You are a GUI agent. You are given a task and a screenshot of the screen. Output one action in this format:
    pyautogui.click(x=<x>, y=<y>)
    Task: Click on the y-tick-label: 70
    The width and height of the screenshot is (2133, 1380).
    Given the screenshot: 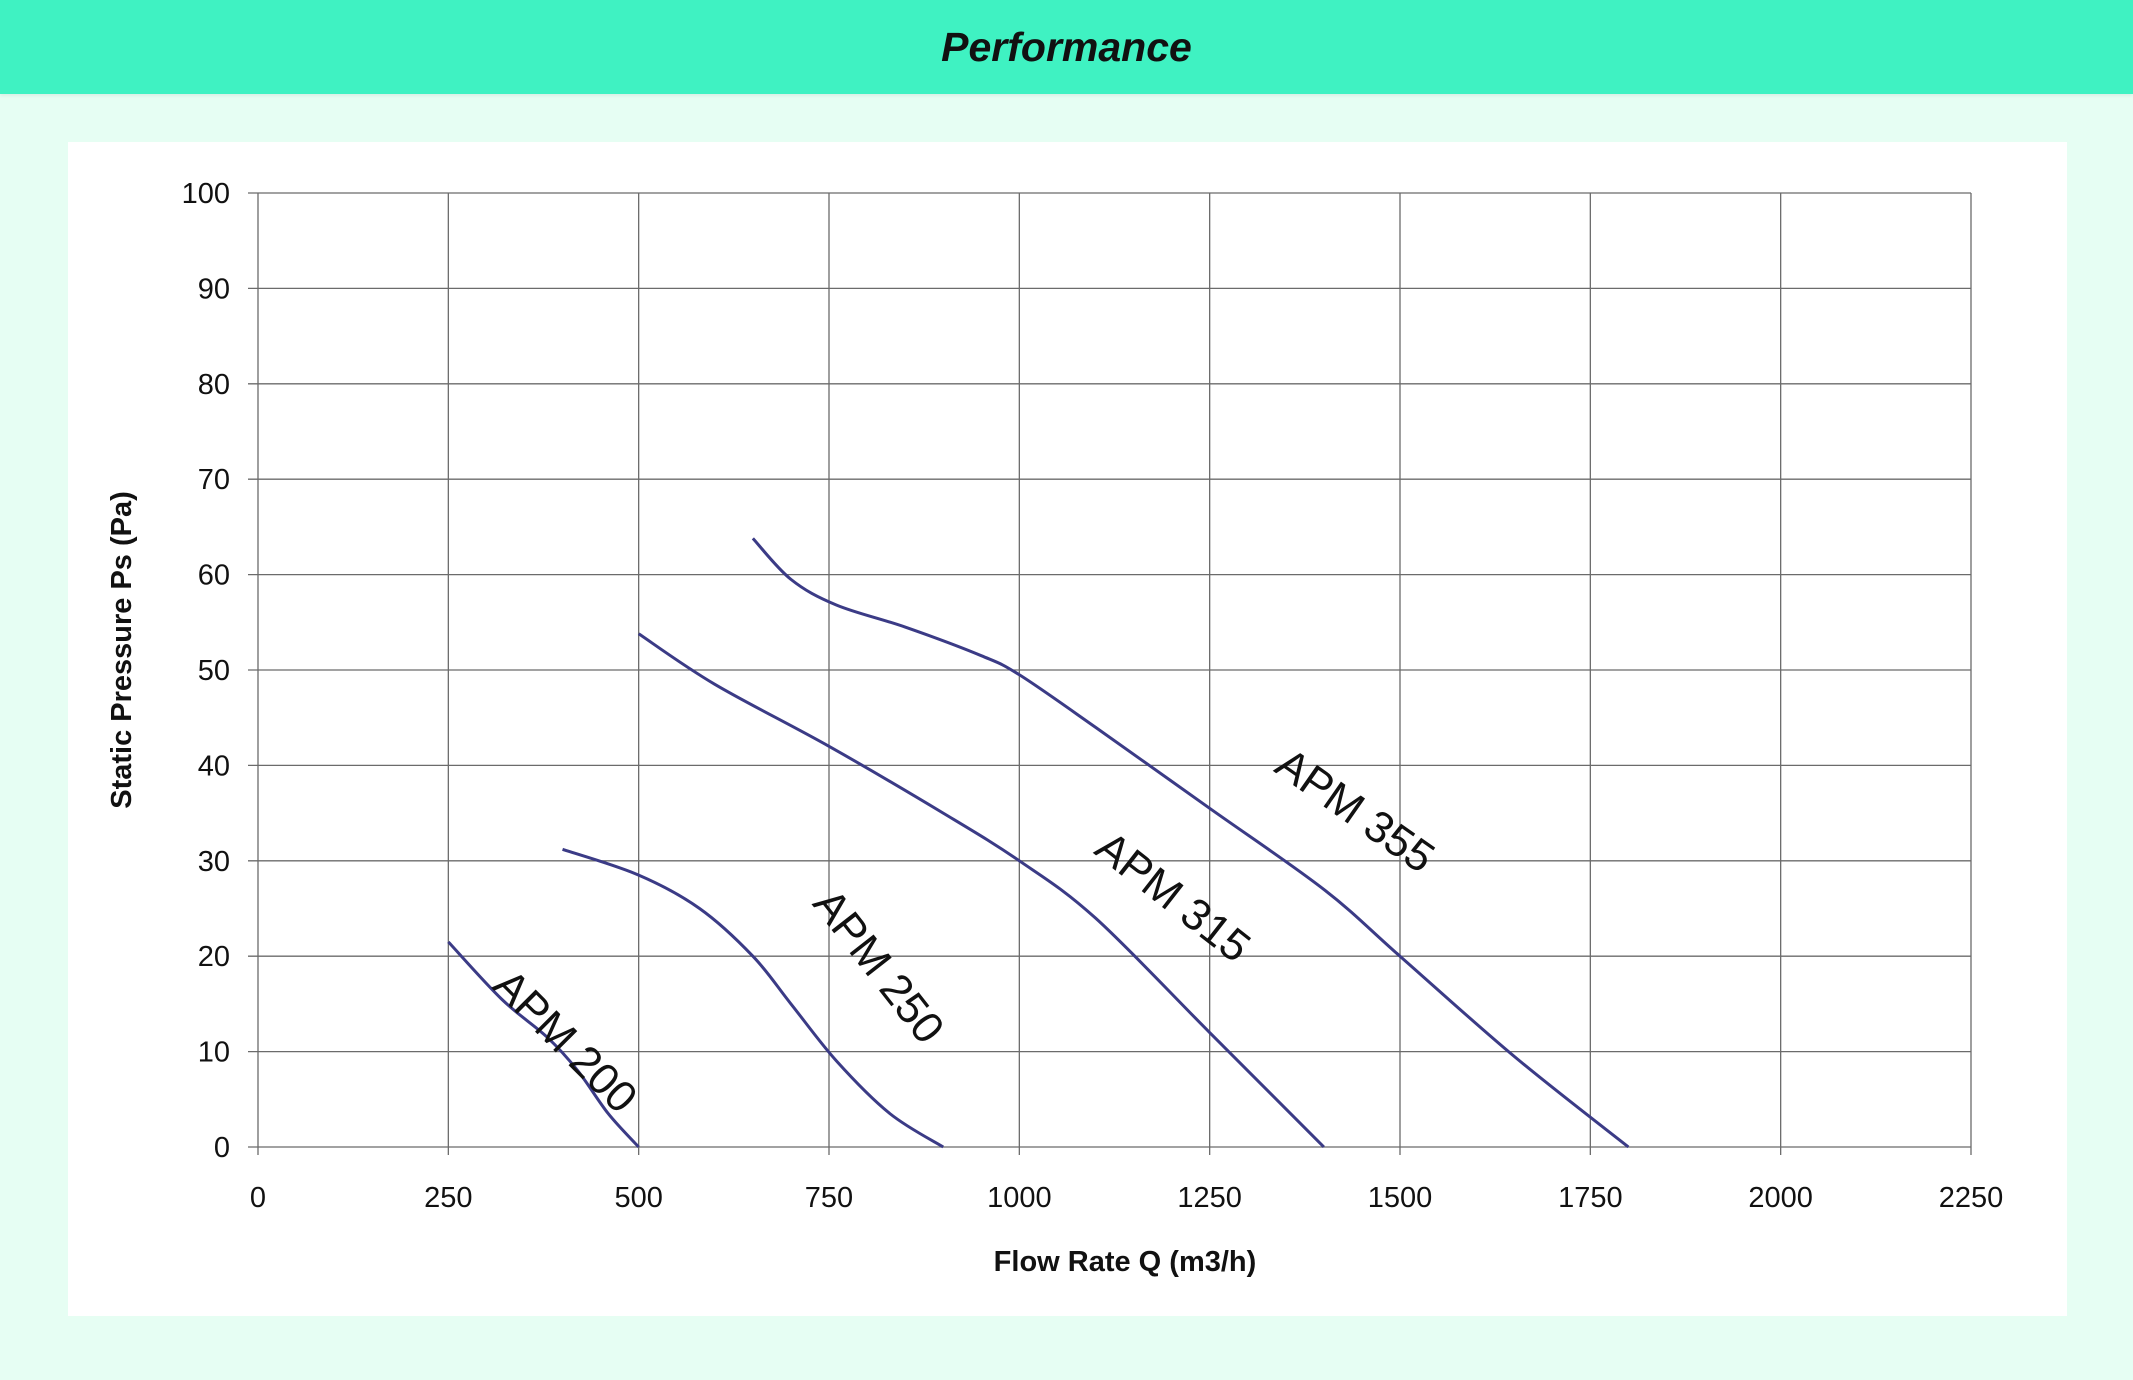 What is the action you would take?
    pyautogui.click(x=214, y=480)
    